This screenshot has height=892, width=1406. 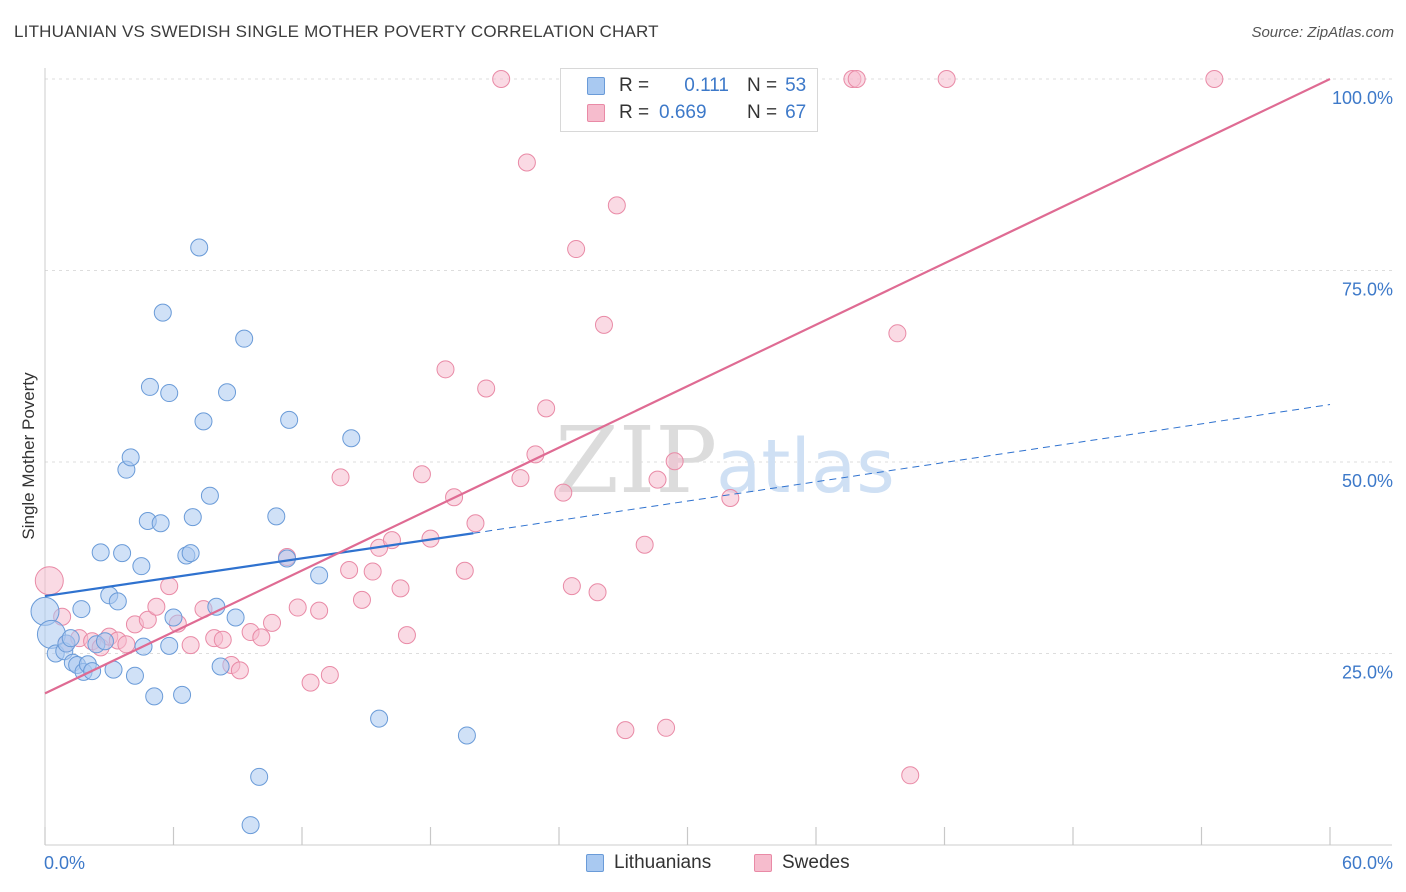 I want to click on bottom-legend-swedes: Swedes, so click(x=802, y=863).